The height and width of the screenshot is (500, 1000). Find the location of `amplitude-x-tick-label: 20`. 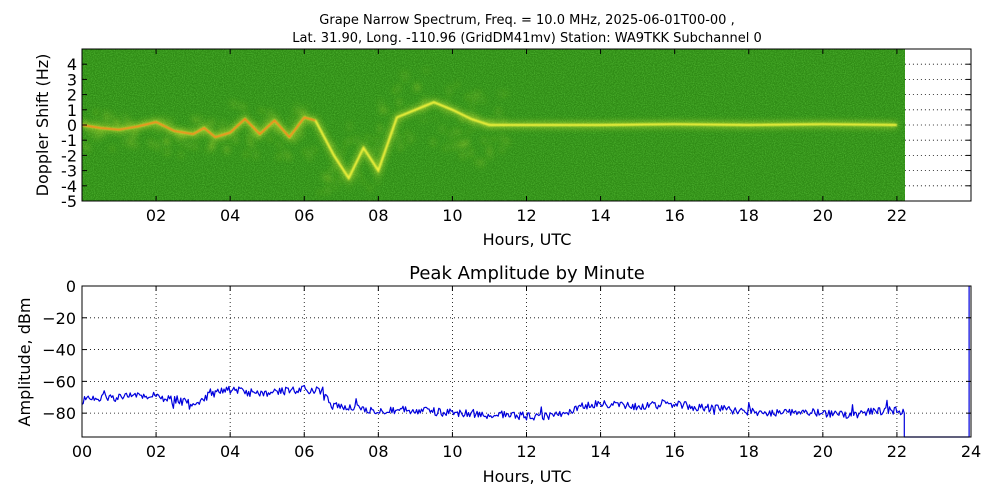

amplitude-x-tick-label: 20 is located at coordinates (823, 451).